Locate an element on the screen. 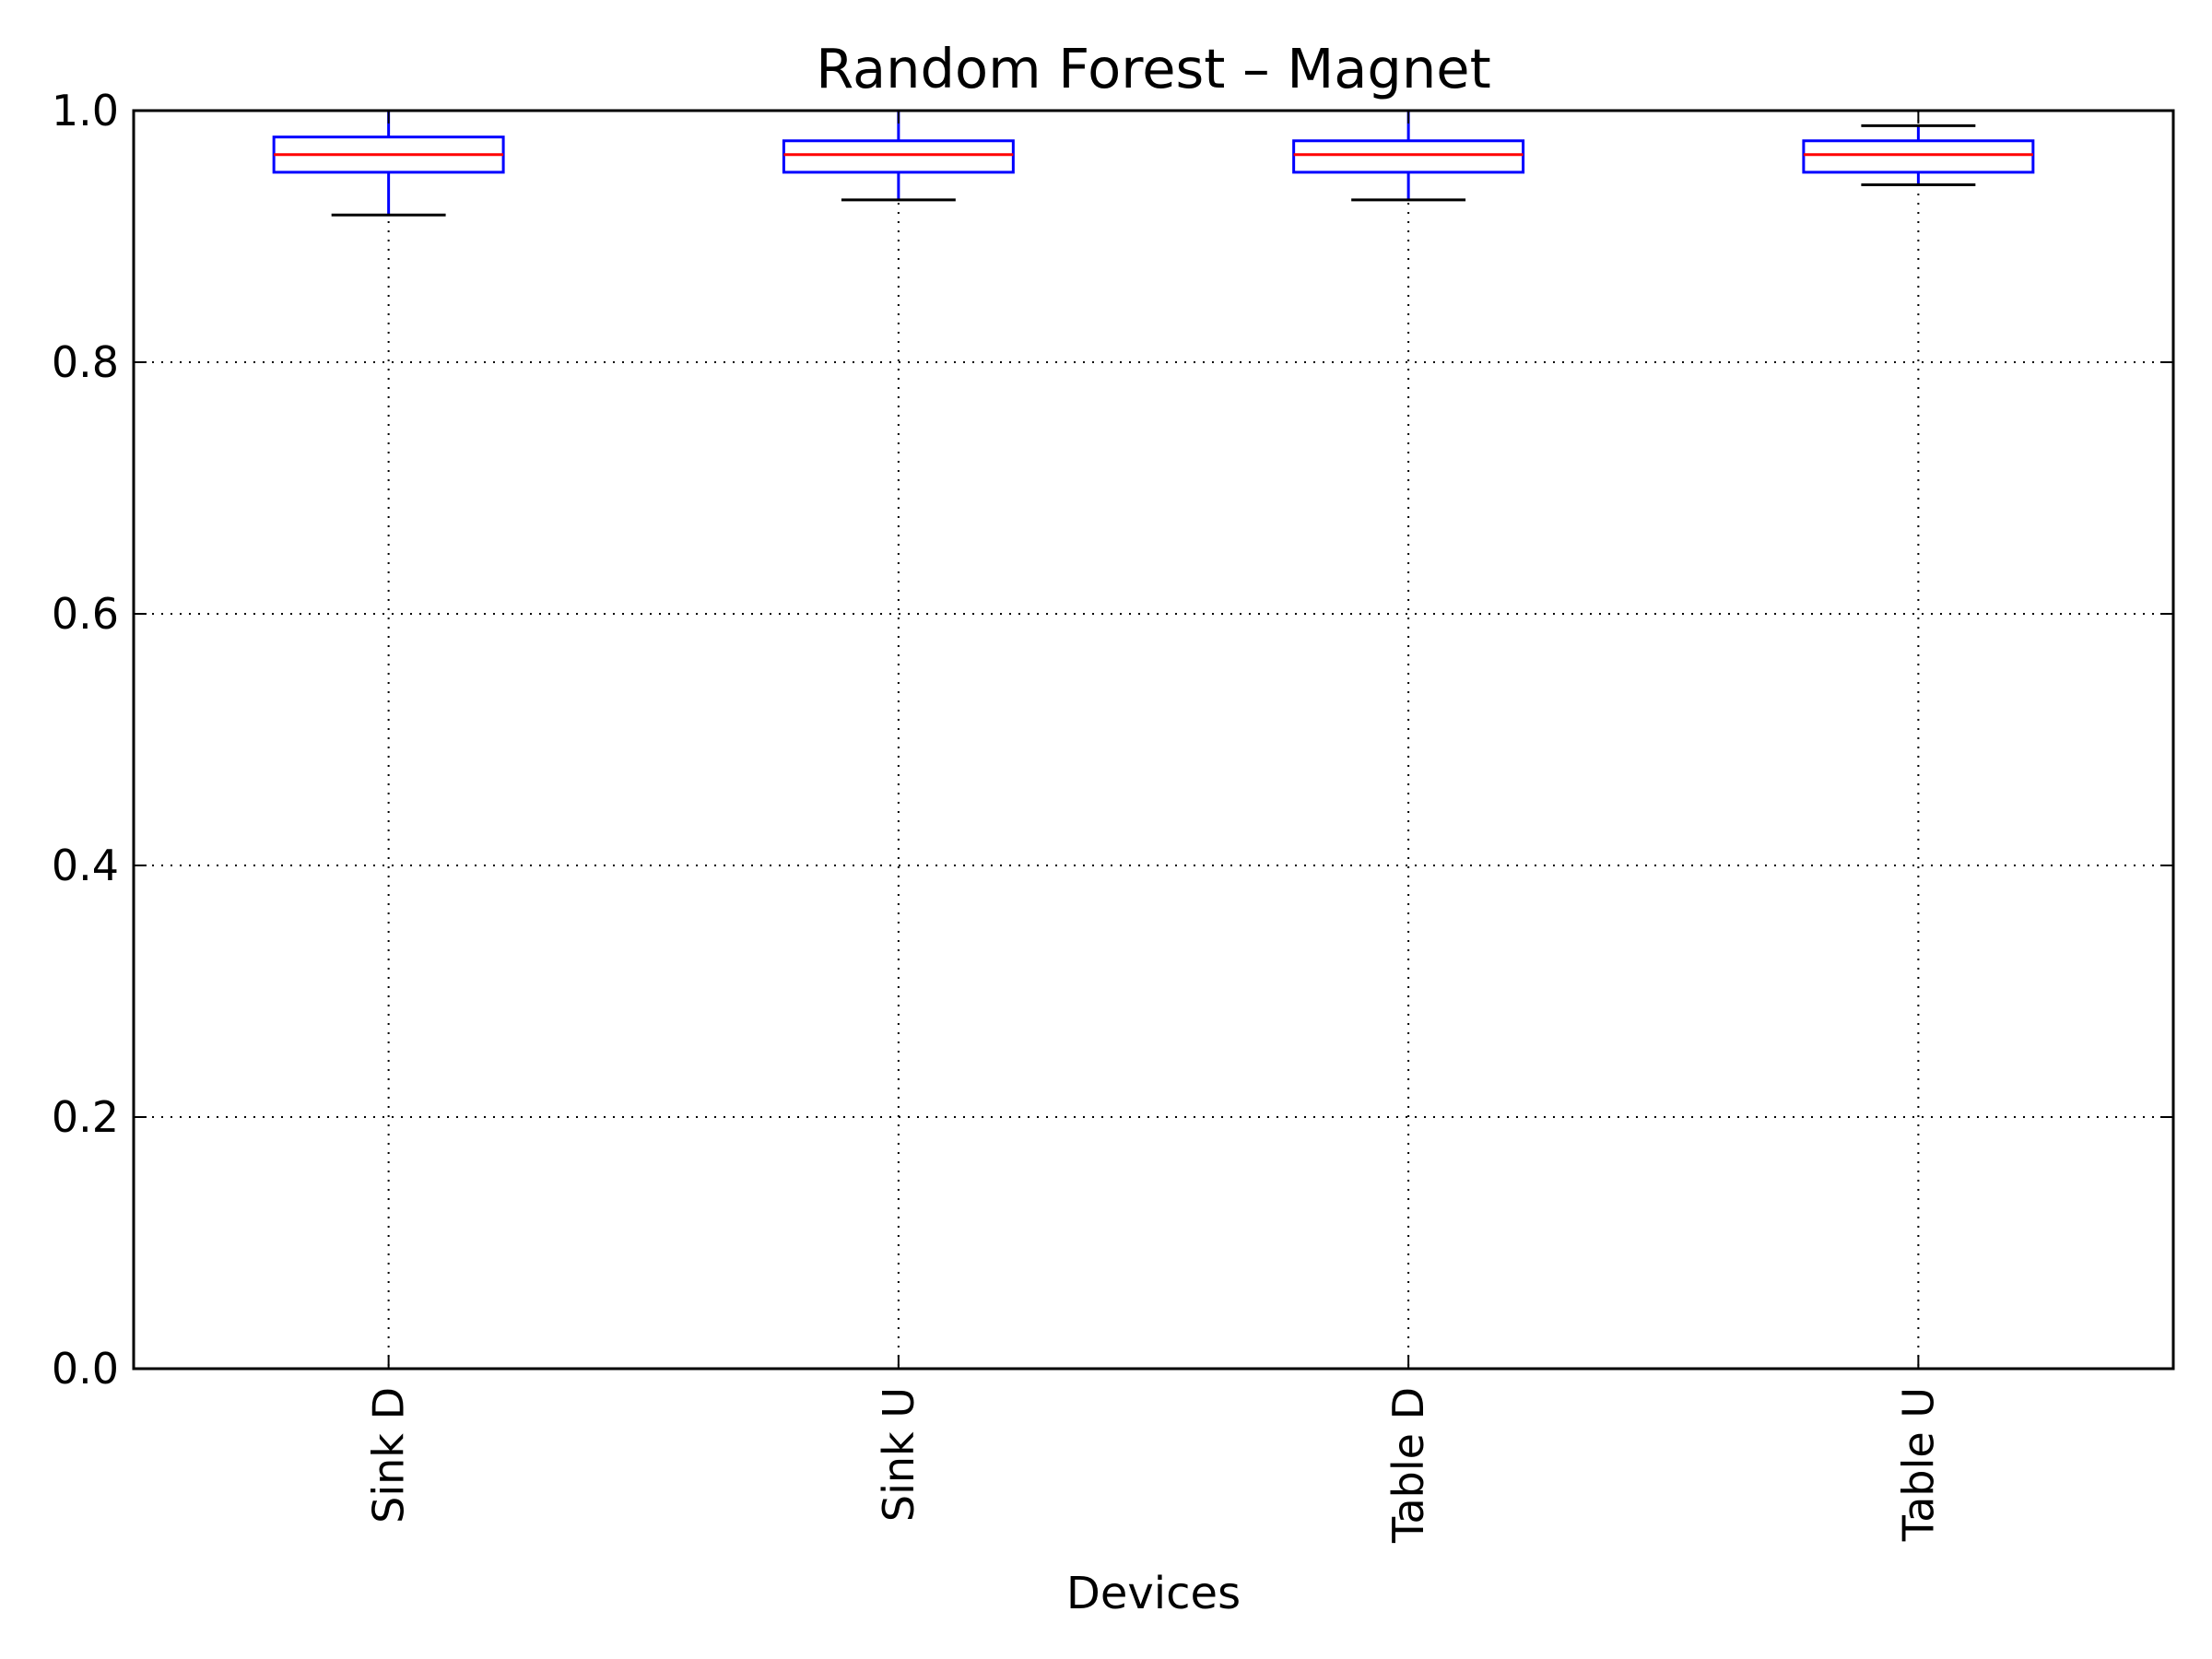 This screenshot has width=2212, height=1659. x-tick-label: Table D is located at coordinates (1408, 1465).